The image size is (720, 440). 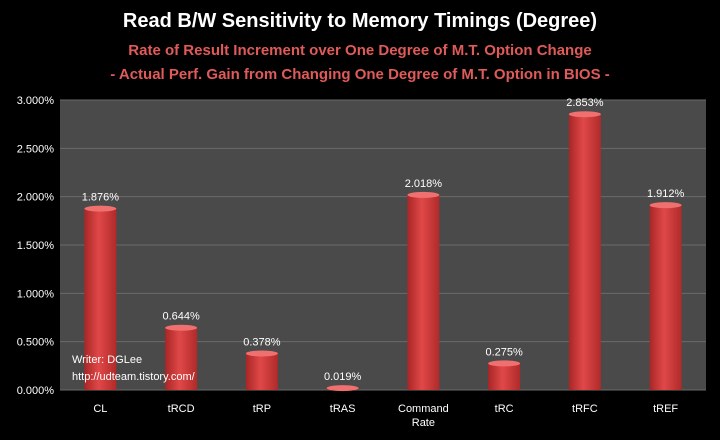 What do you see at coordinates (36, 343) in the screenshot?
I see `y-tick-label: 0.500%` at bounding box center [36, 343].